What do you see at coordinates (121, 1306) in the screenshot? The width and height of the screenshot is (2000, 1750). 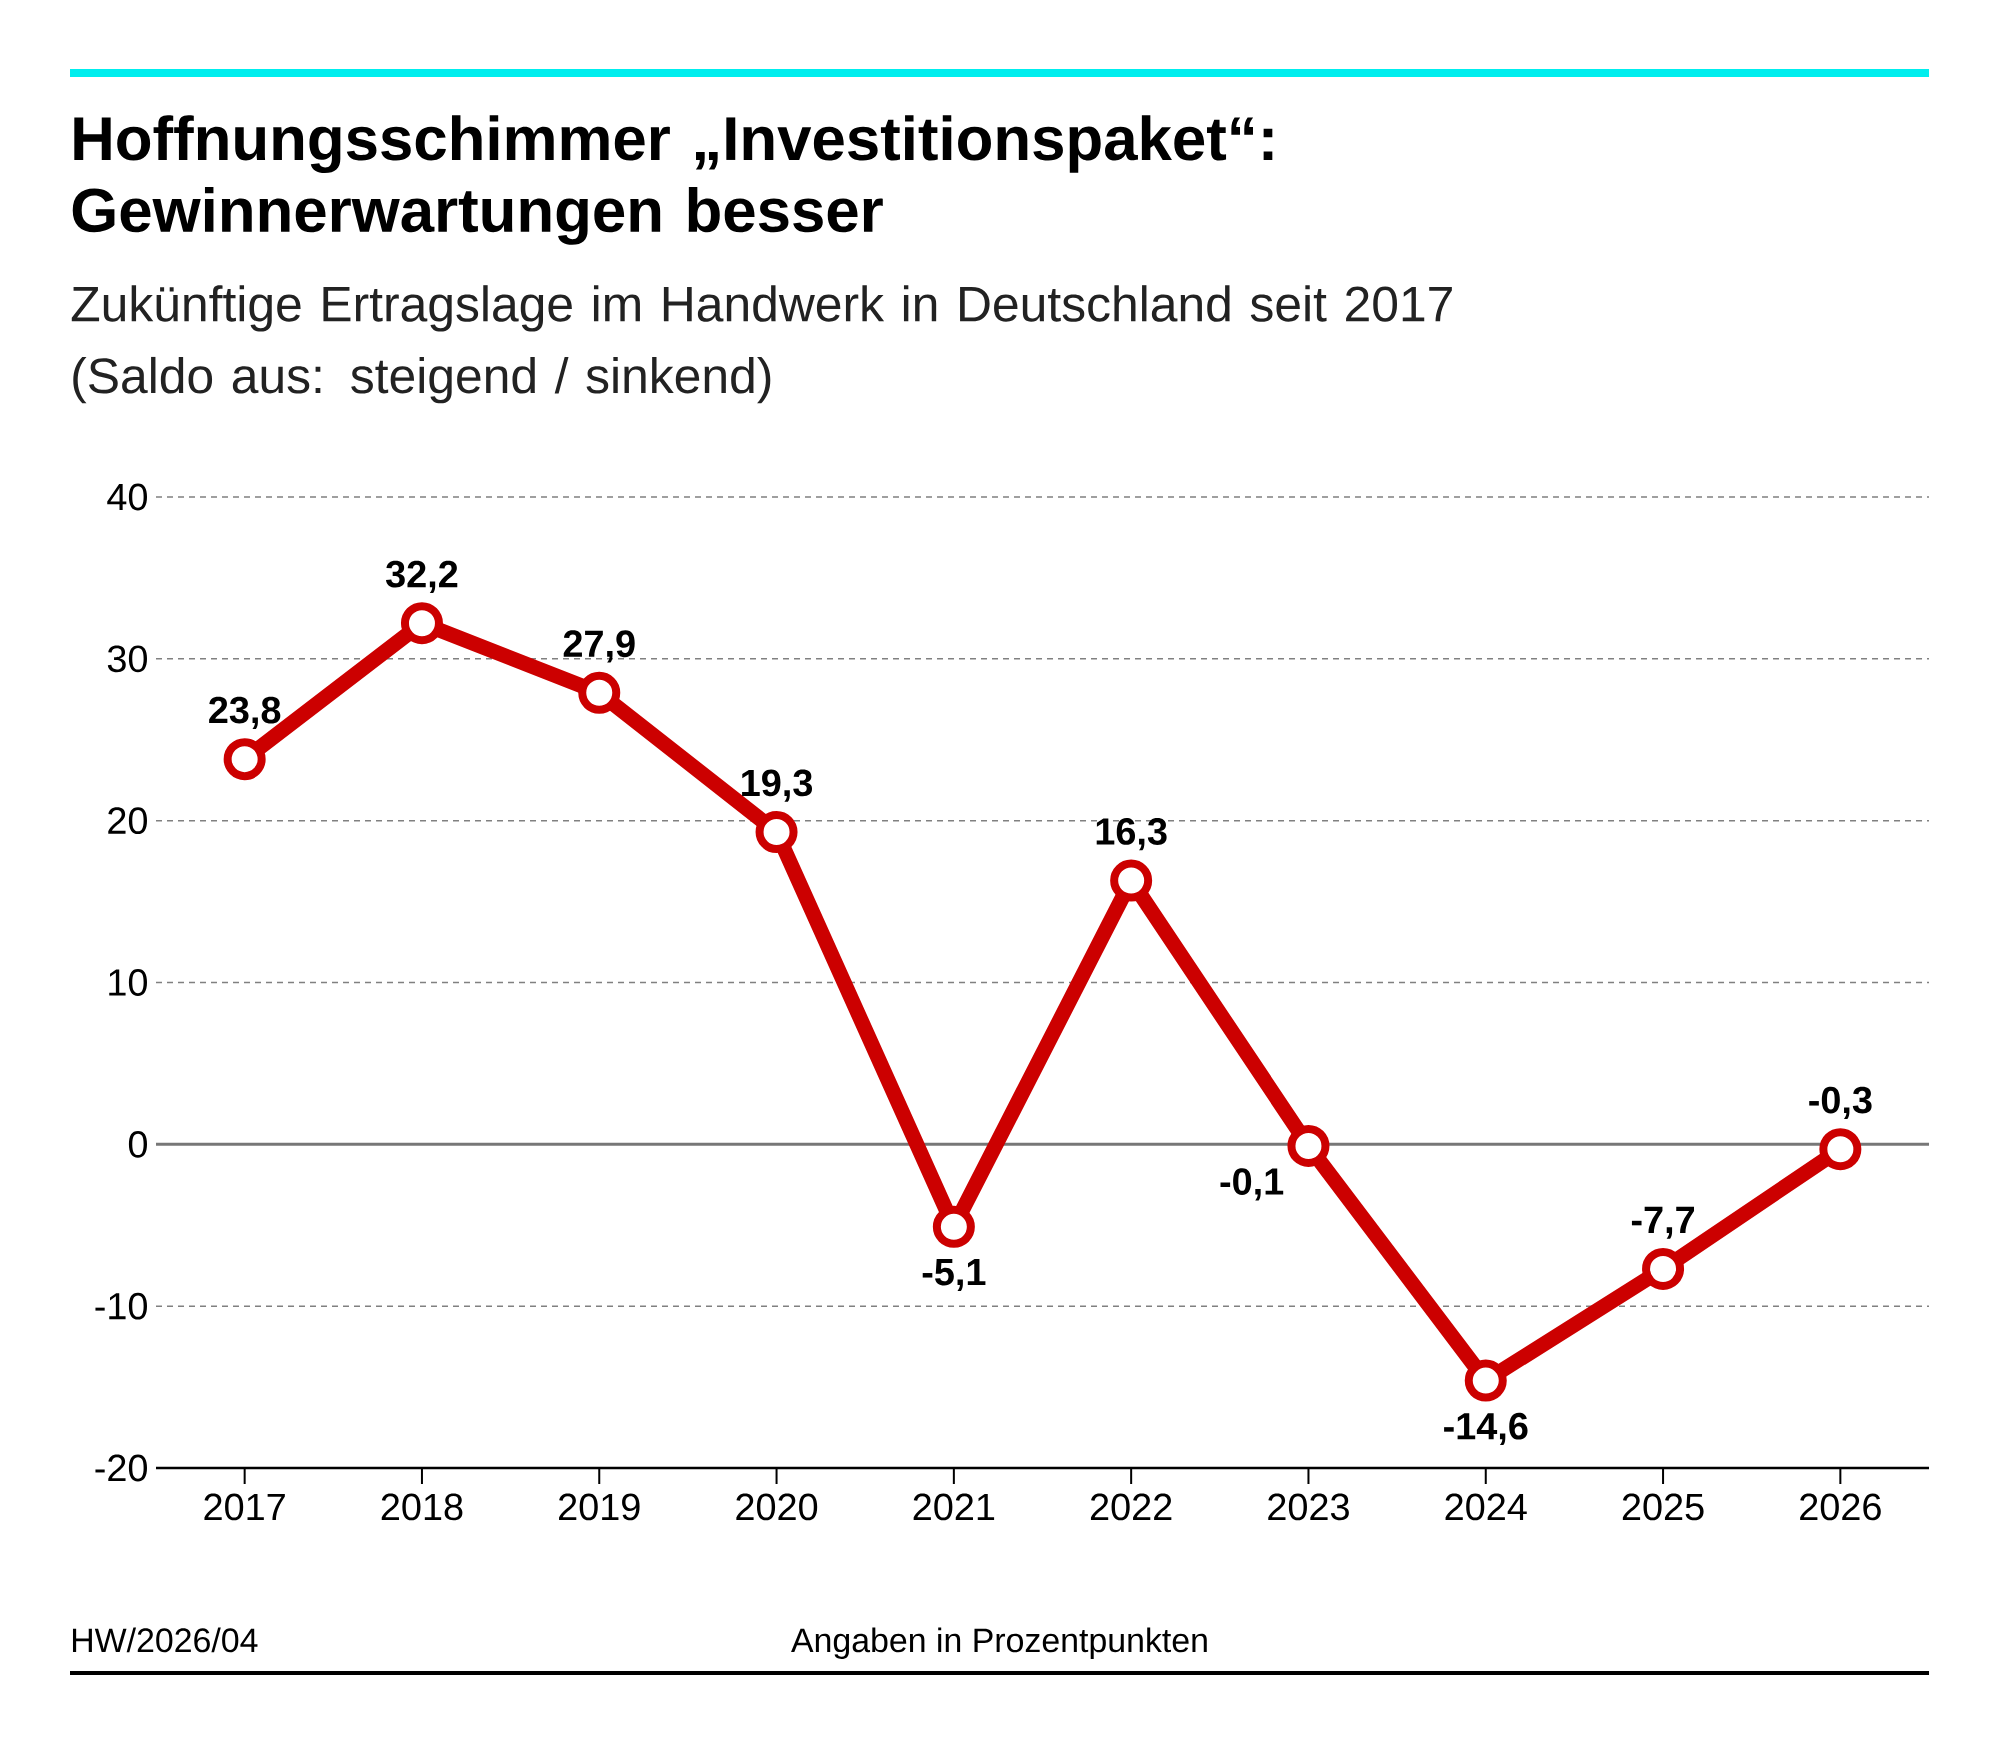 I see `y-tick-label: -10` at bounding box center [121, 1306].